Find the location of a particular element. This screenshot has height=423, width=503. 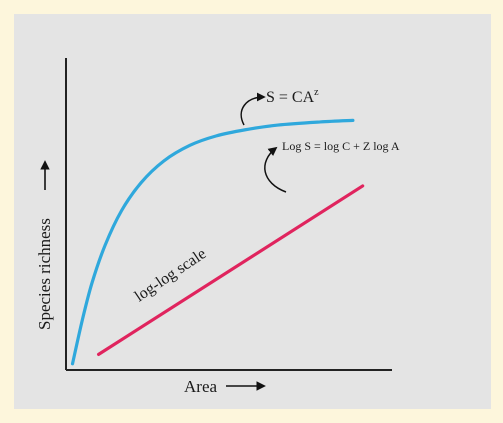

power-law-superscript: z is located at coordinates (316, 92).